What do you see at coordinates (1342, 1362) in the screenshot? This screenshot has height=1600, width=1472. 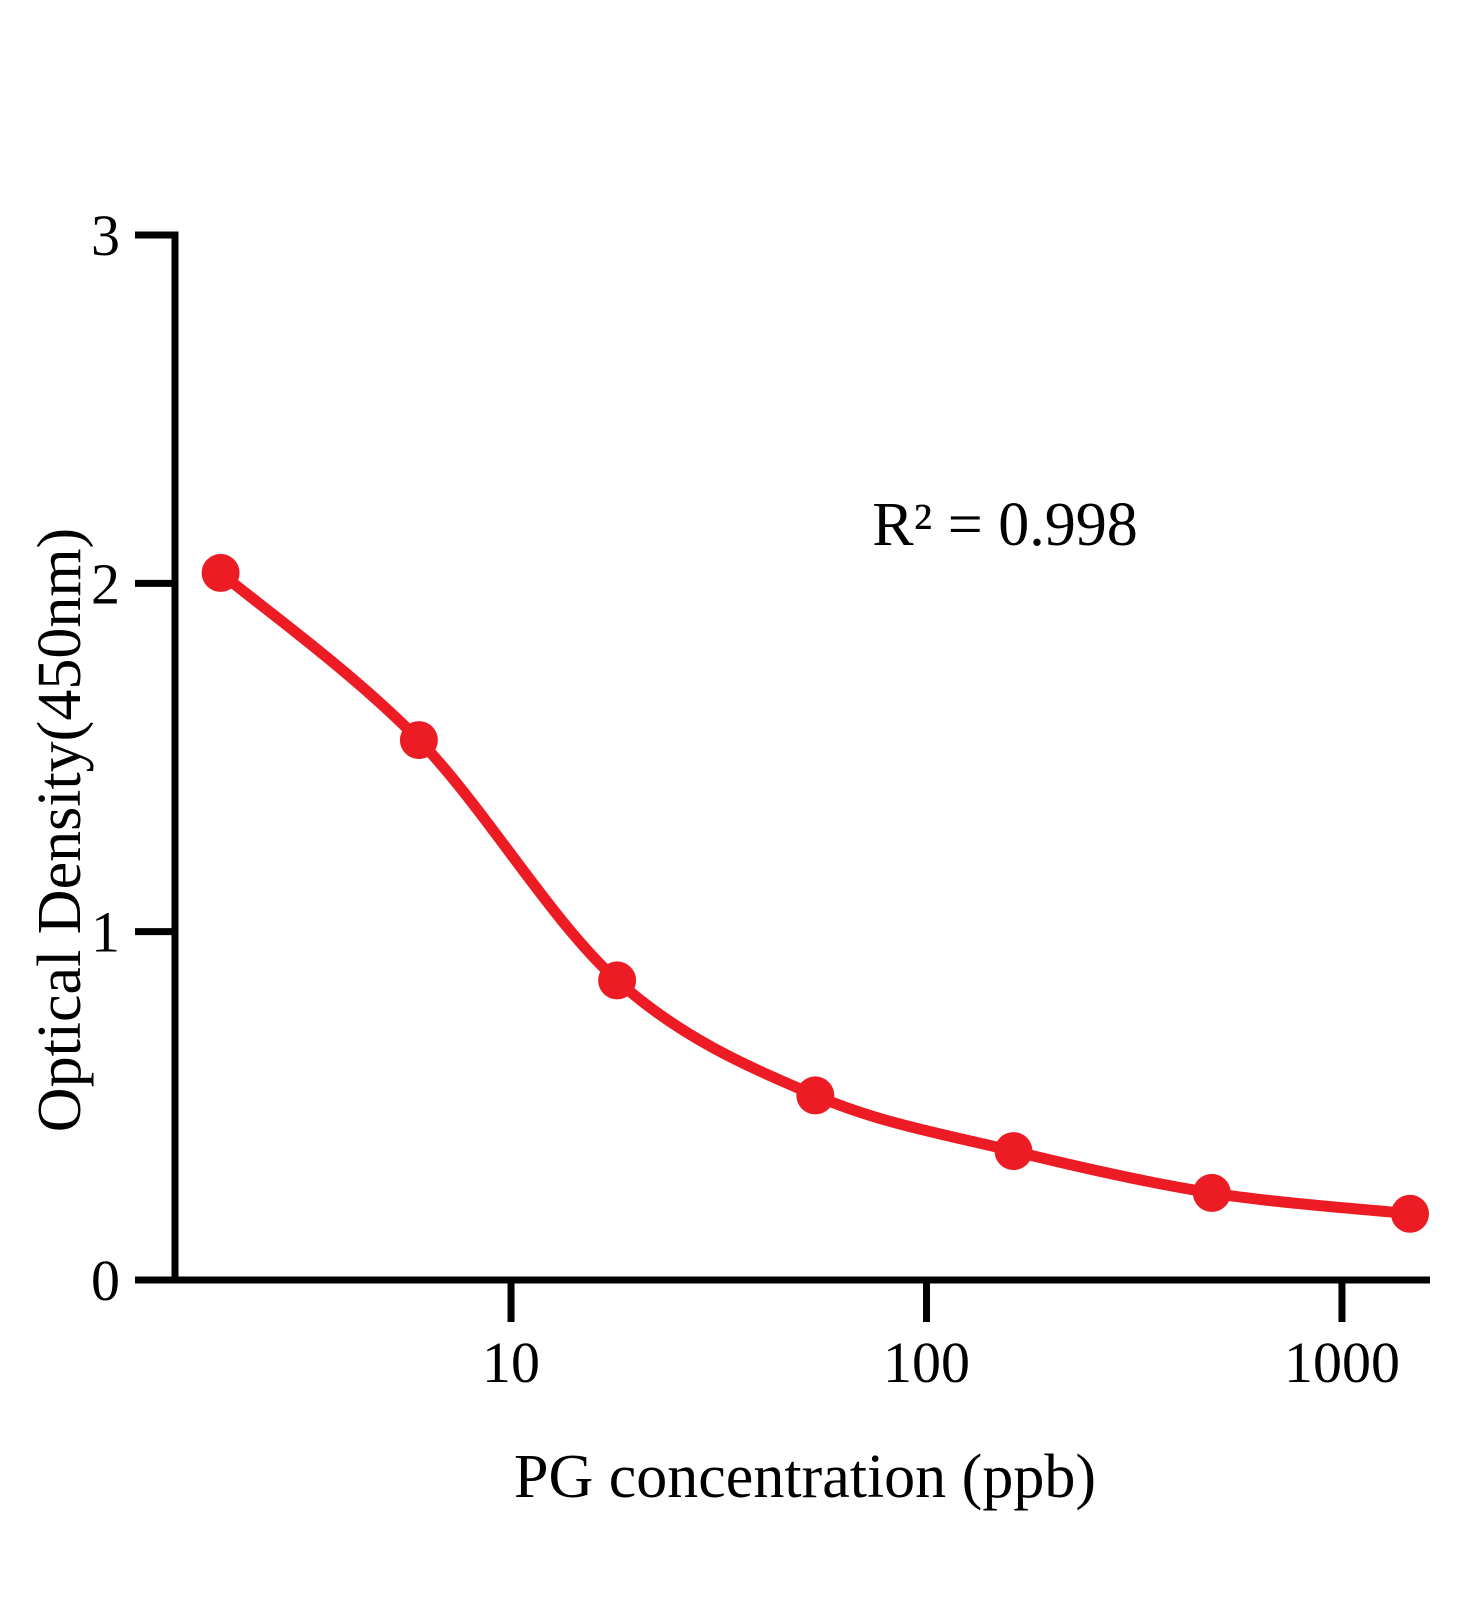 I see `x-tick-label: 1000` at bounding box center [1342, 1362].